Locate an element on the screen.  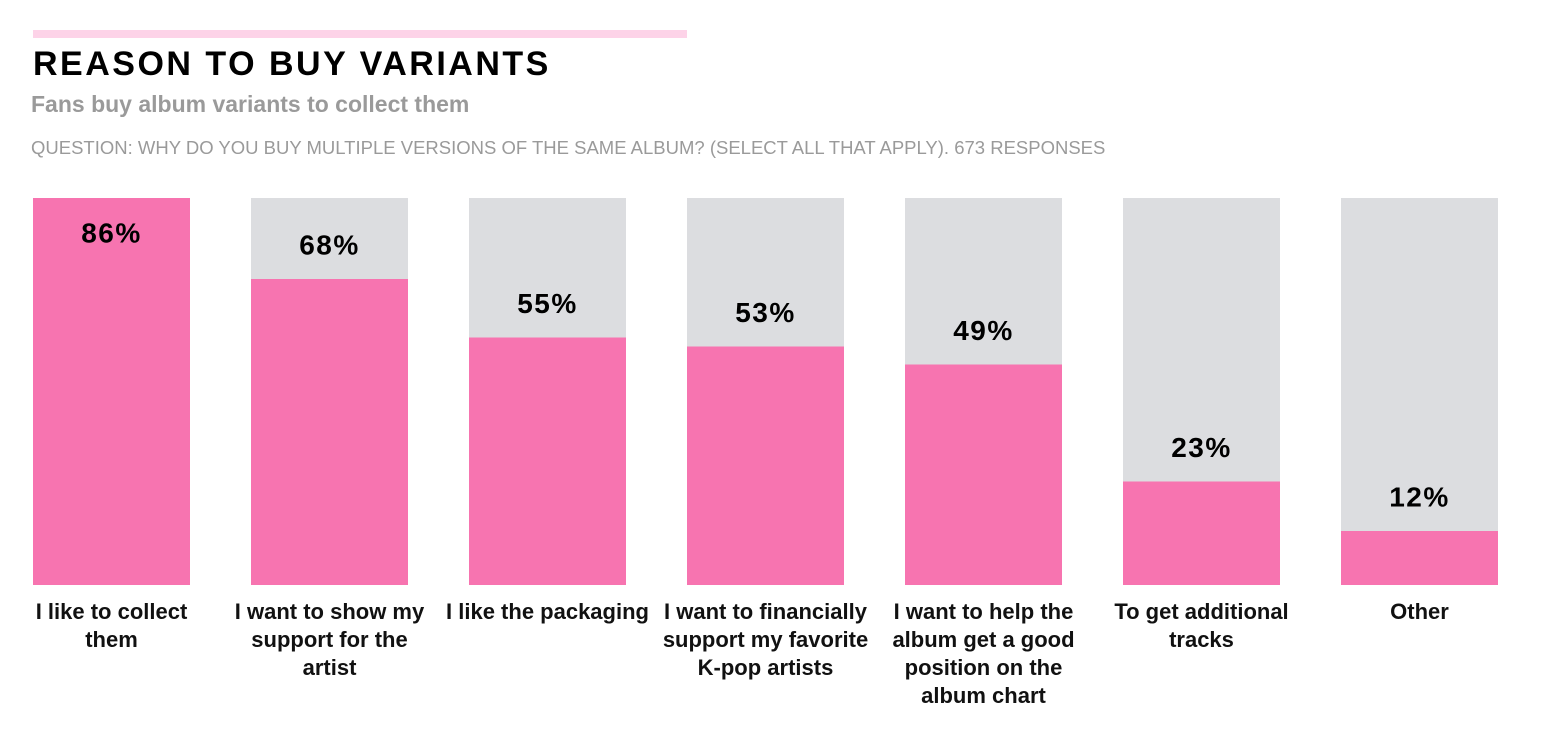
value-label: 86% is located at coordinates (111, 232).